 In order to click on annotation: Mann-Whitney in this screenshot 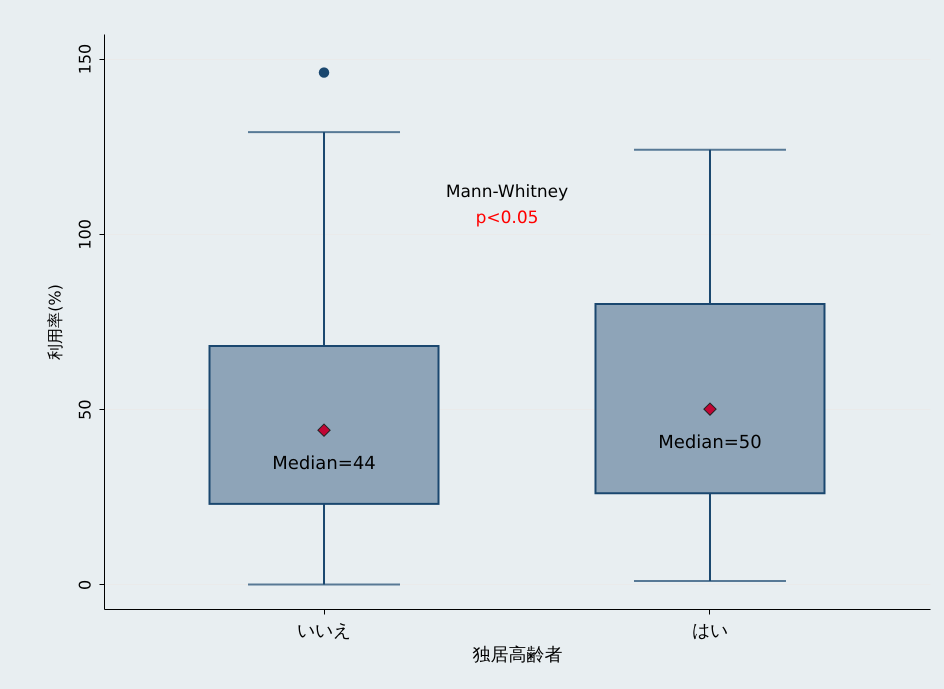, I will do `click(507, 192)`.